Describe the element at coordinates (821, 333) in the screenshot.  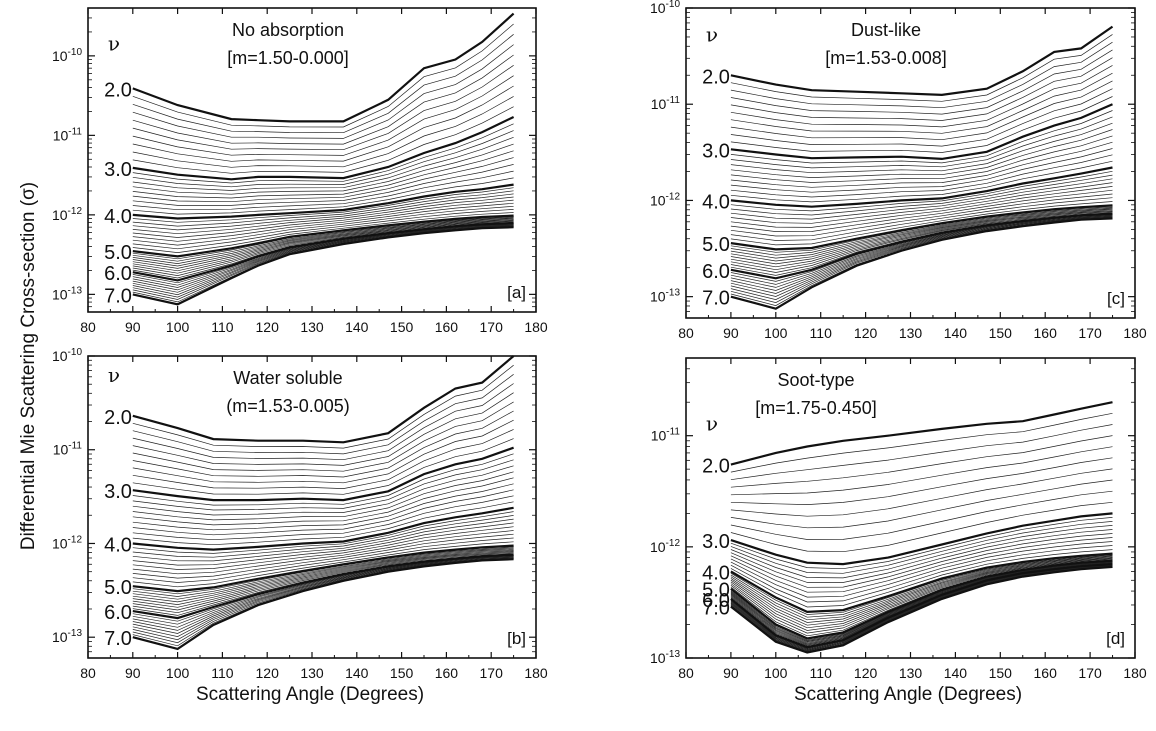
I see `x-tick-label: 110` at that location.